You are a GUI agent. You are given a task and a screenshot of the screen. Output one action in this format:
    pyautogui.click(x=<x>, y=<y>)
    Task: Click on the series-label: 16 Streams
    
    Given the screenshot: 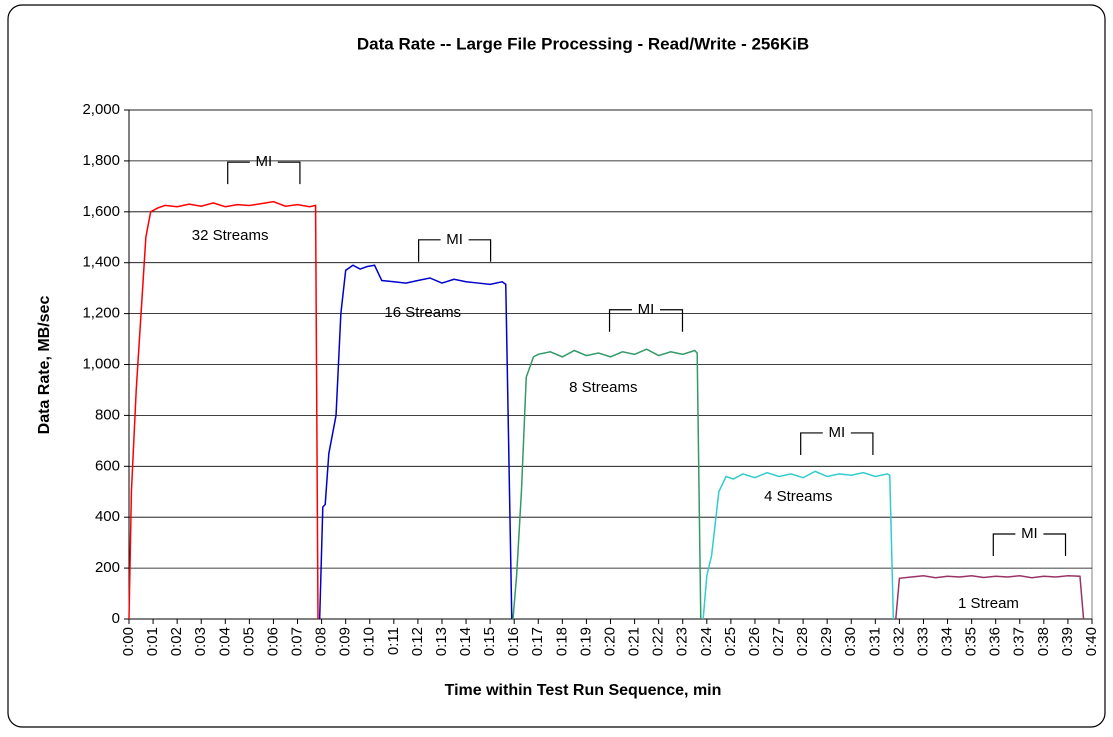 What is the action you would take?
    pyautogui.click(x=422, y=312)
    